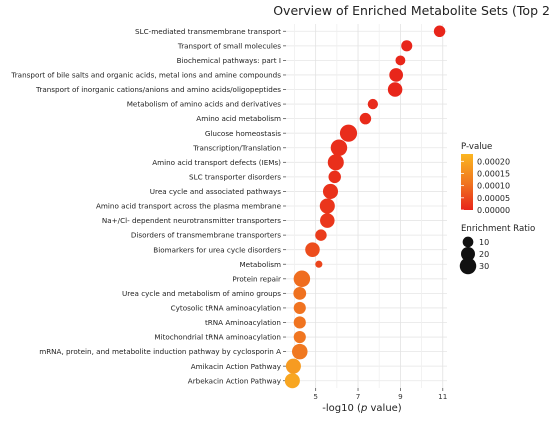 The image size is (550, 426). I want to click on category-label: Transcription/Translation, so click(236, 147).